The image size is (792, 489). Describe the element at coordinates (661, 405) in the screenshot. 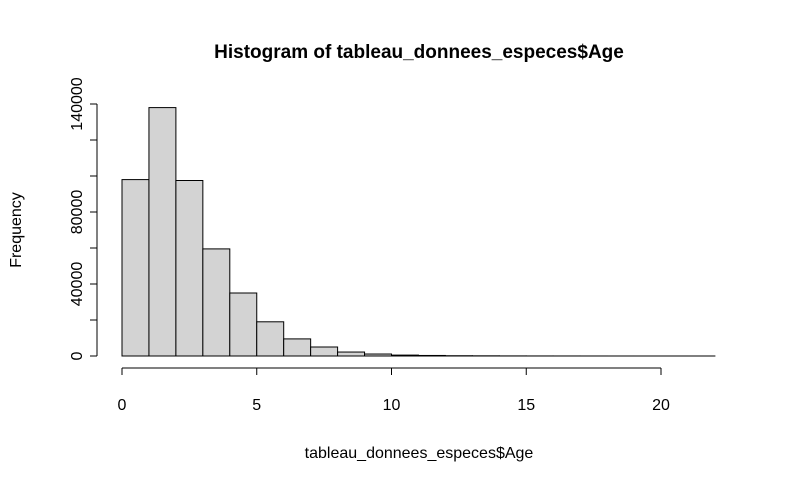

I see `x-tick-label: 20` at that location.